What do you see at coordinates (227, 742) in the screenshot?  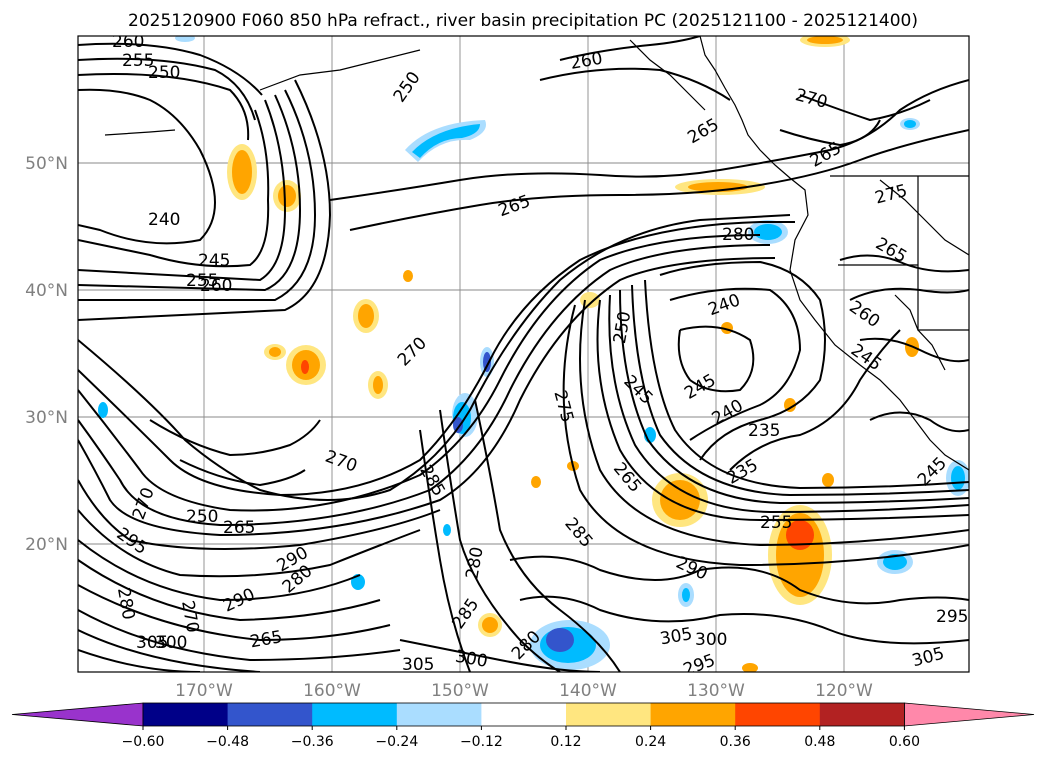 I see `colorbar-tick-label: −0.48` at bounding box center [227, 742].